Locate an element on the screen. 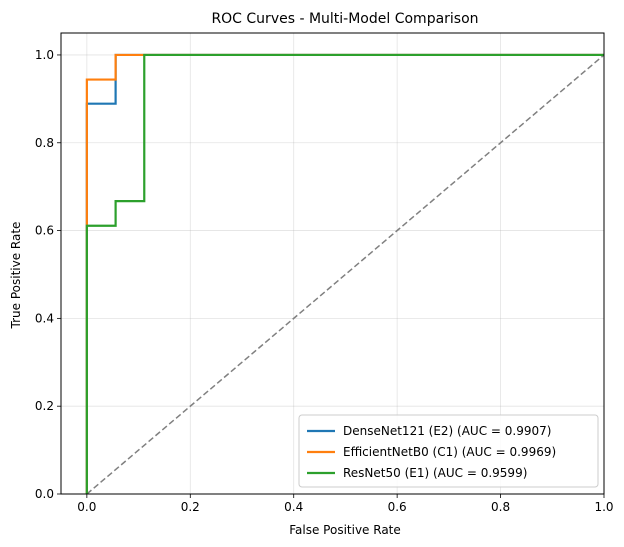 This screenshot has height=547, width=624. x-tick-label: 1.0 is located at coordinates (603, 507).